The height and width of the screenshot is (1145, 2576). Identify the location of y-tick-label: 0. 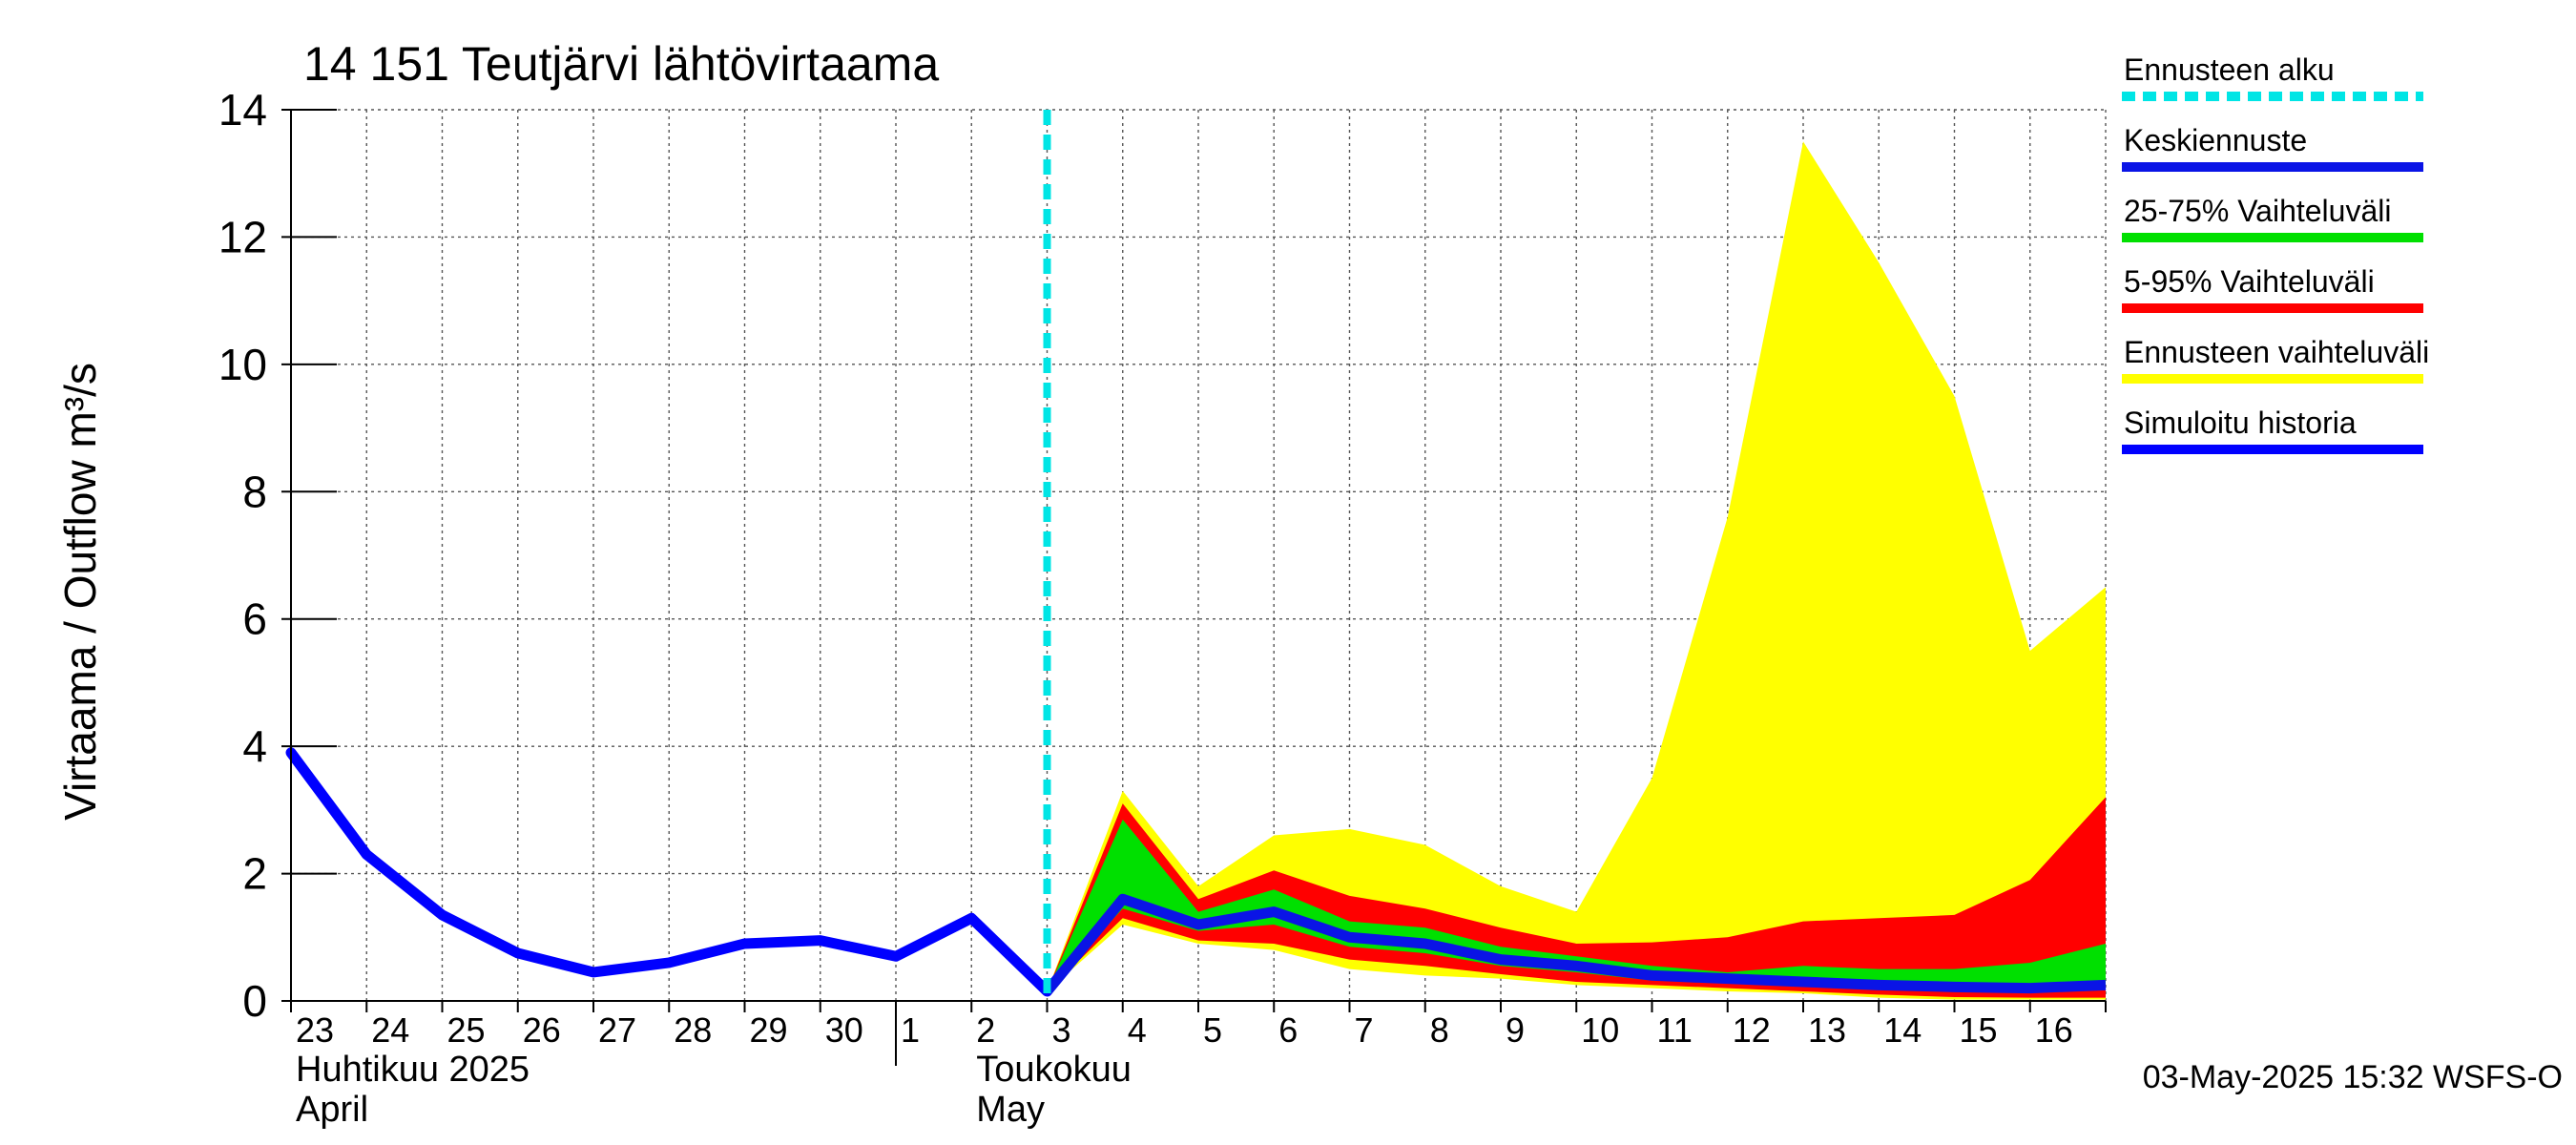
(254, 1001).